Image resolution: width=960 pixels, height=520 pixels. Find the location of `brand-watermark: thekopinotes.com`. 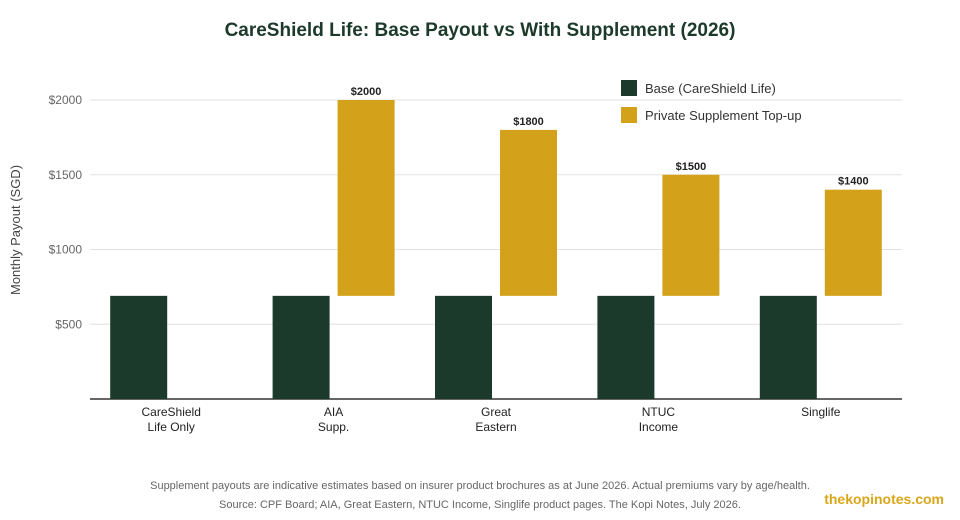

brand-watermark: thekopinotes.com is located at coordinates (884, 499).